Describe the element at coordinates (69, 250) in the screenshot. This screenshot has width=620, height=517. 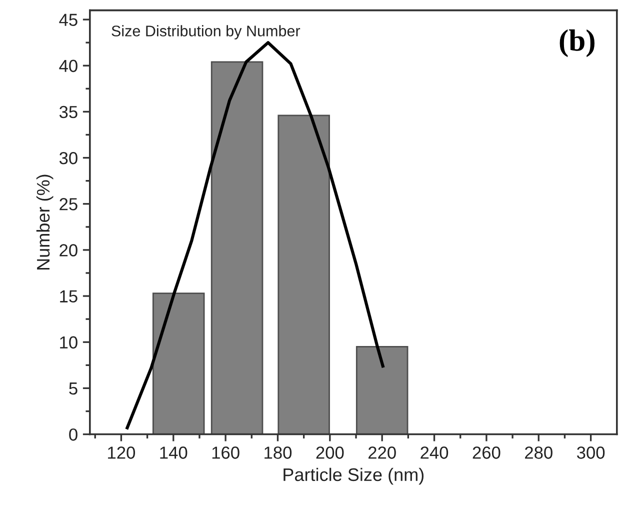
I see `y-tick-label: 20` at that location.